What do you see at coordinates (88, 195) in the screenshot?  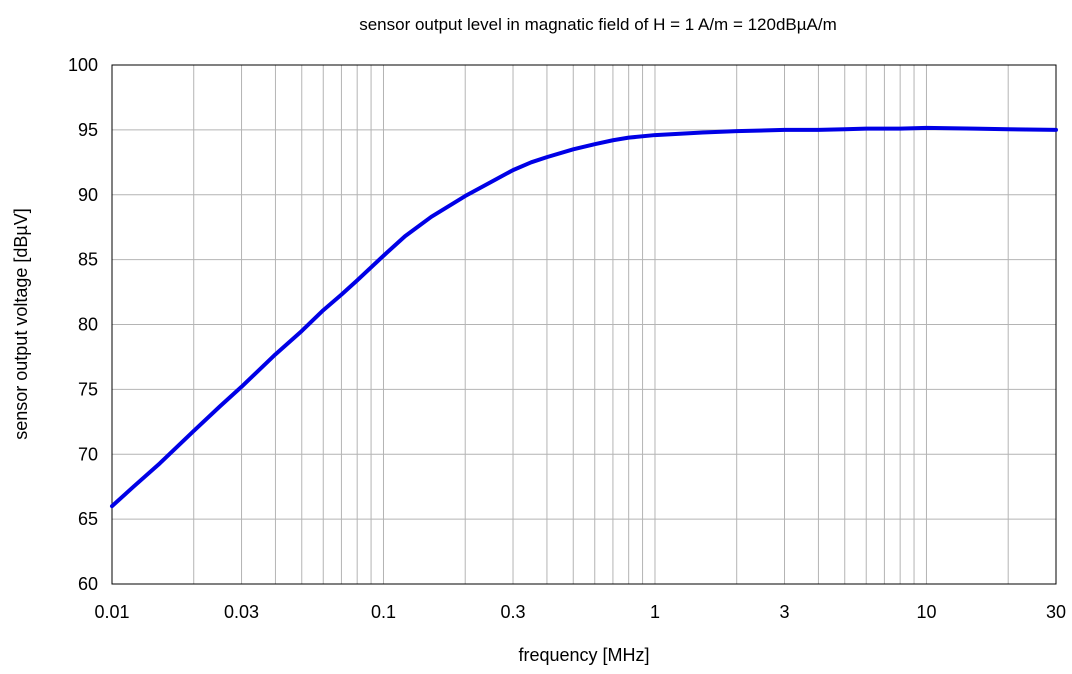 I see `y-tick-label: 90` at bounding box center [88, 195].